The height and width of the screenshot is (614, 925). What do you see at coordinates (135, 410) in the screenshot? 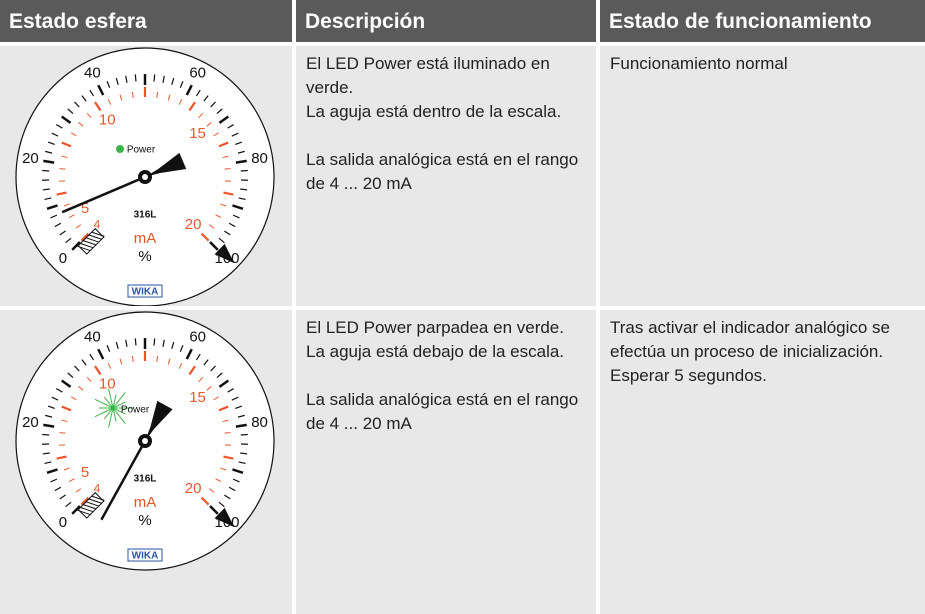
I see `led-label: Power` at bounding box center [135, 410].